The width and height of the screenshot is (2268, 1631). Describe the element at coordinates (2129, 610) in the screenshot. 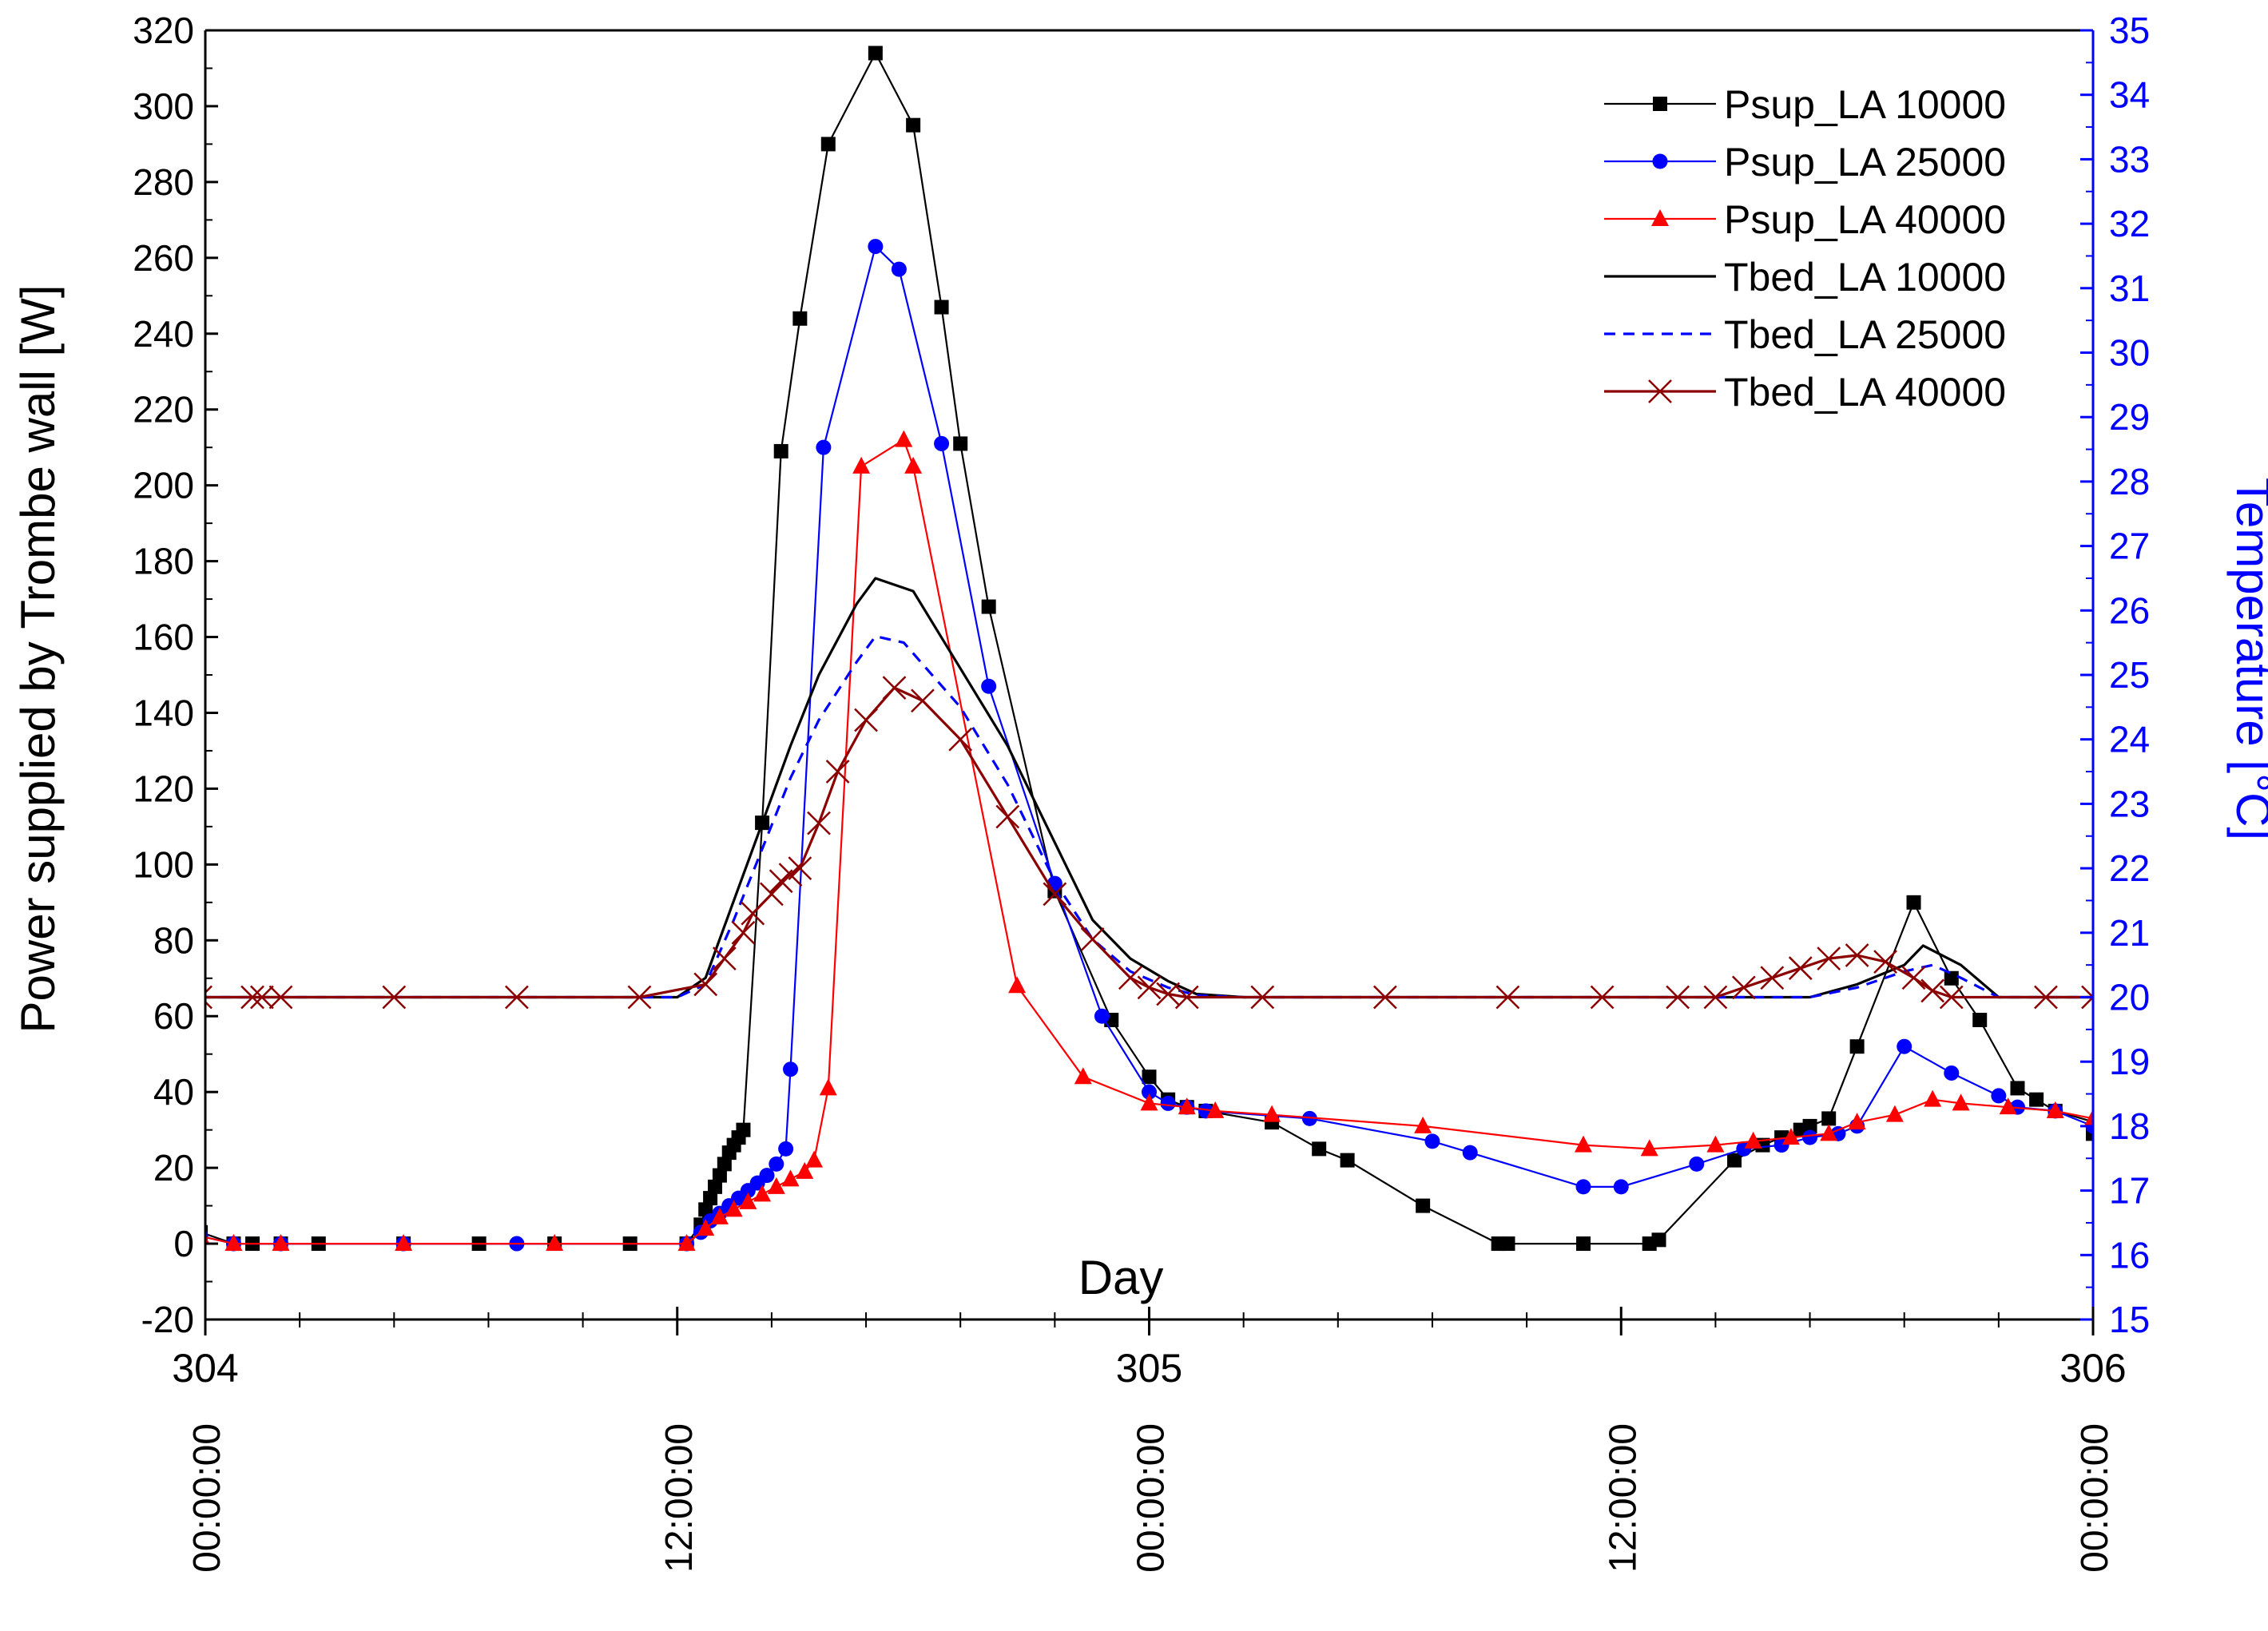

I see `y-right-tick-label: 26` at that location.